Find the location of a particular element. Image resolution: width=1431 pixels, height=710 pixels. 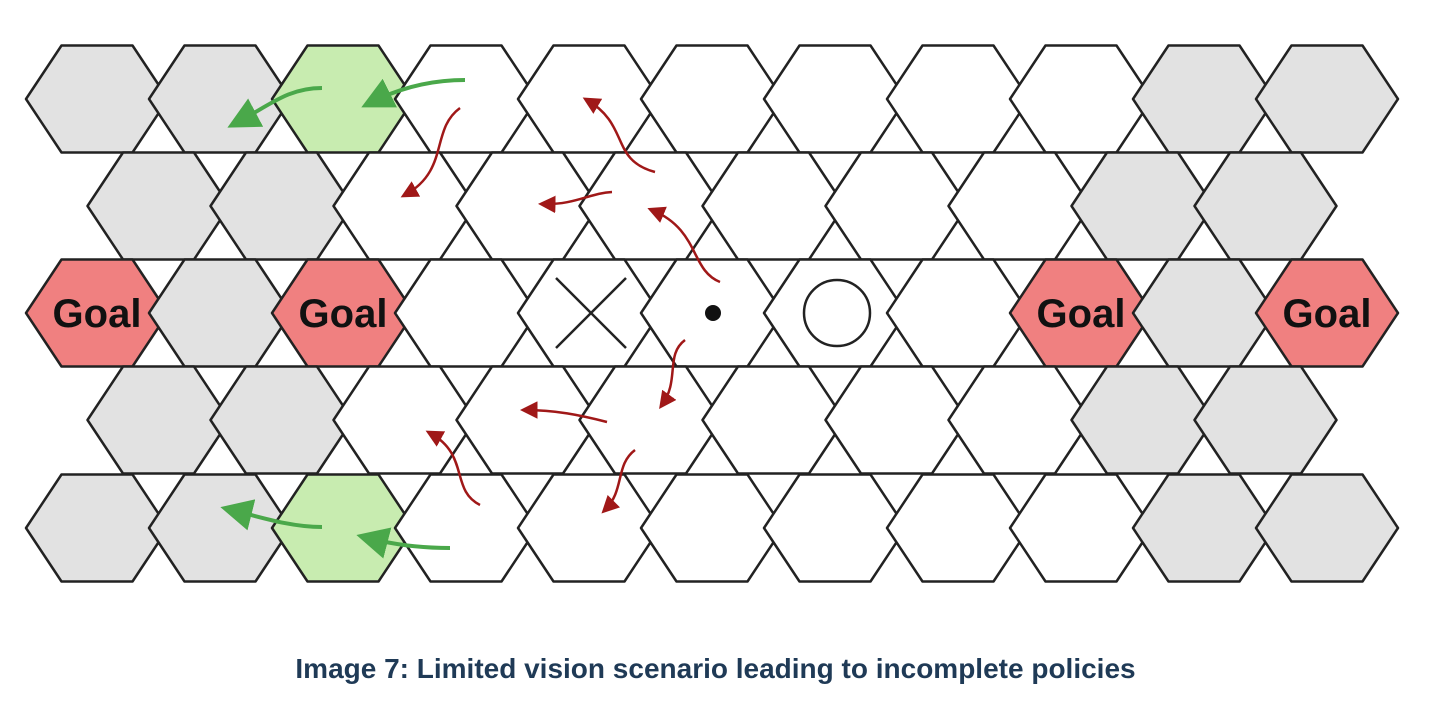

goal-hex is located at coordinates (1327, 313).